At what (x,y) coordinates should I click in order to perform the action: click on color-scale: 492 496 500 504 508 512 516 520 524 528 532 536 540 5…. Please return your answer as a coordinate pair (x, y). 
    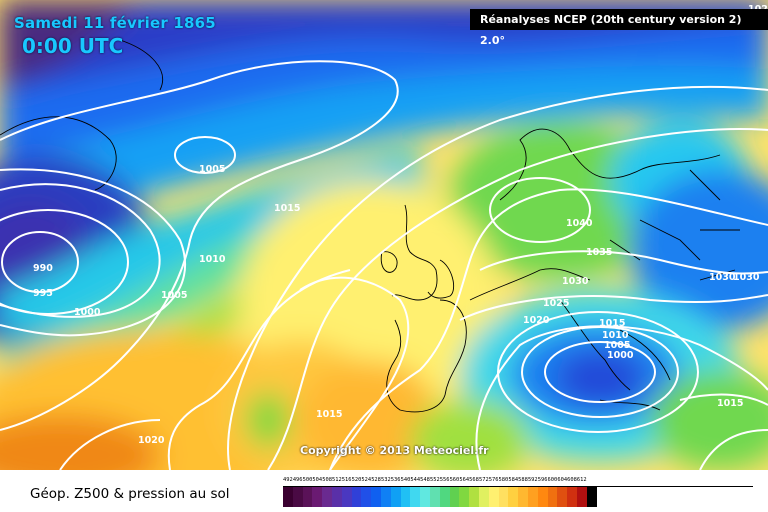
    Looking at the image, I should click on (518, 490).